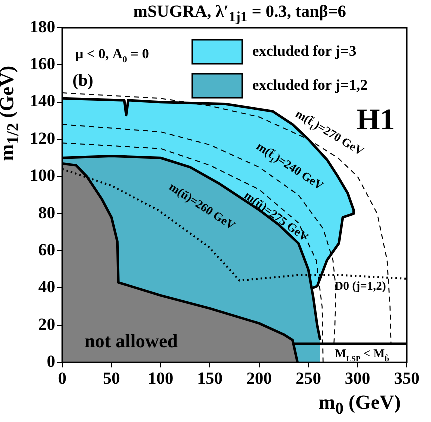 The height and width of the screenshot is (422, 431). I want to click on y-tick-label: 40, so click(47, 287).